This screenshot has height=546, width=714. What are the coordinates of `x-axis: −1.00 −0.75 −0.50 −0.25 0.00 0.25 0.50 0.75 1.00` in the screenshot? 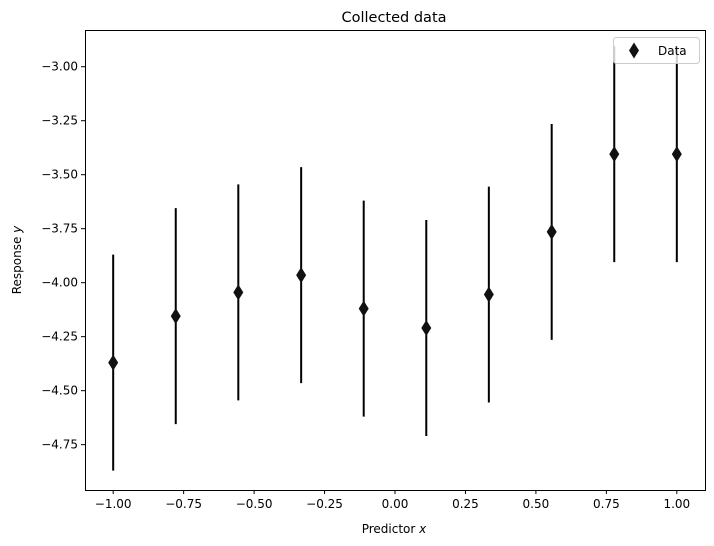 It's located at (392, 500).